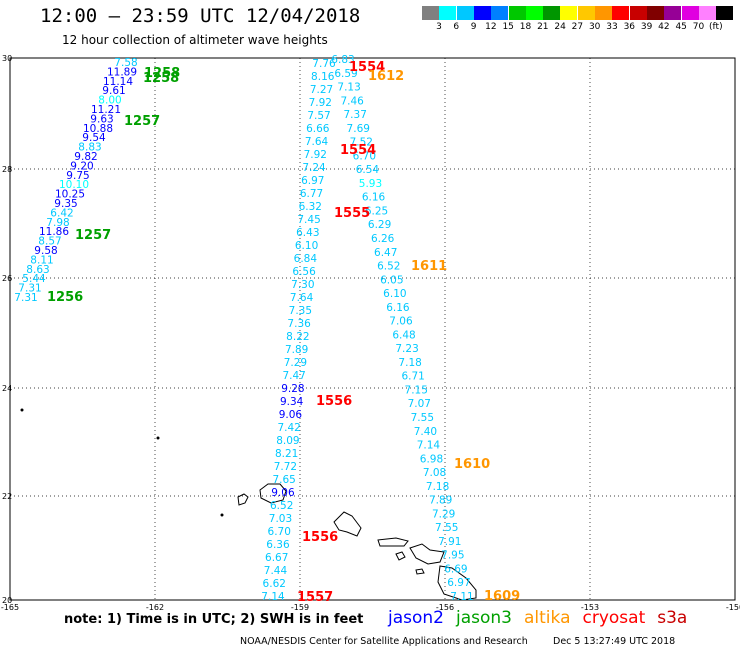  Describe the element at coordinates (664, 27) in the screenshot. I see `legend-label: 42` at that location.